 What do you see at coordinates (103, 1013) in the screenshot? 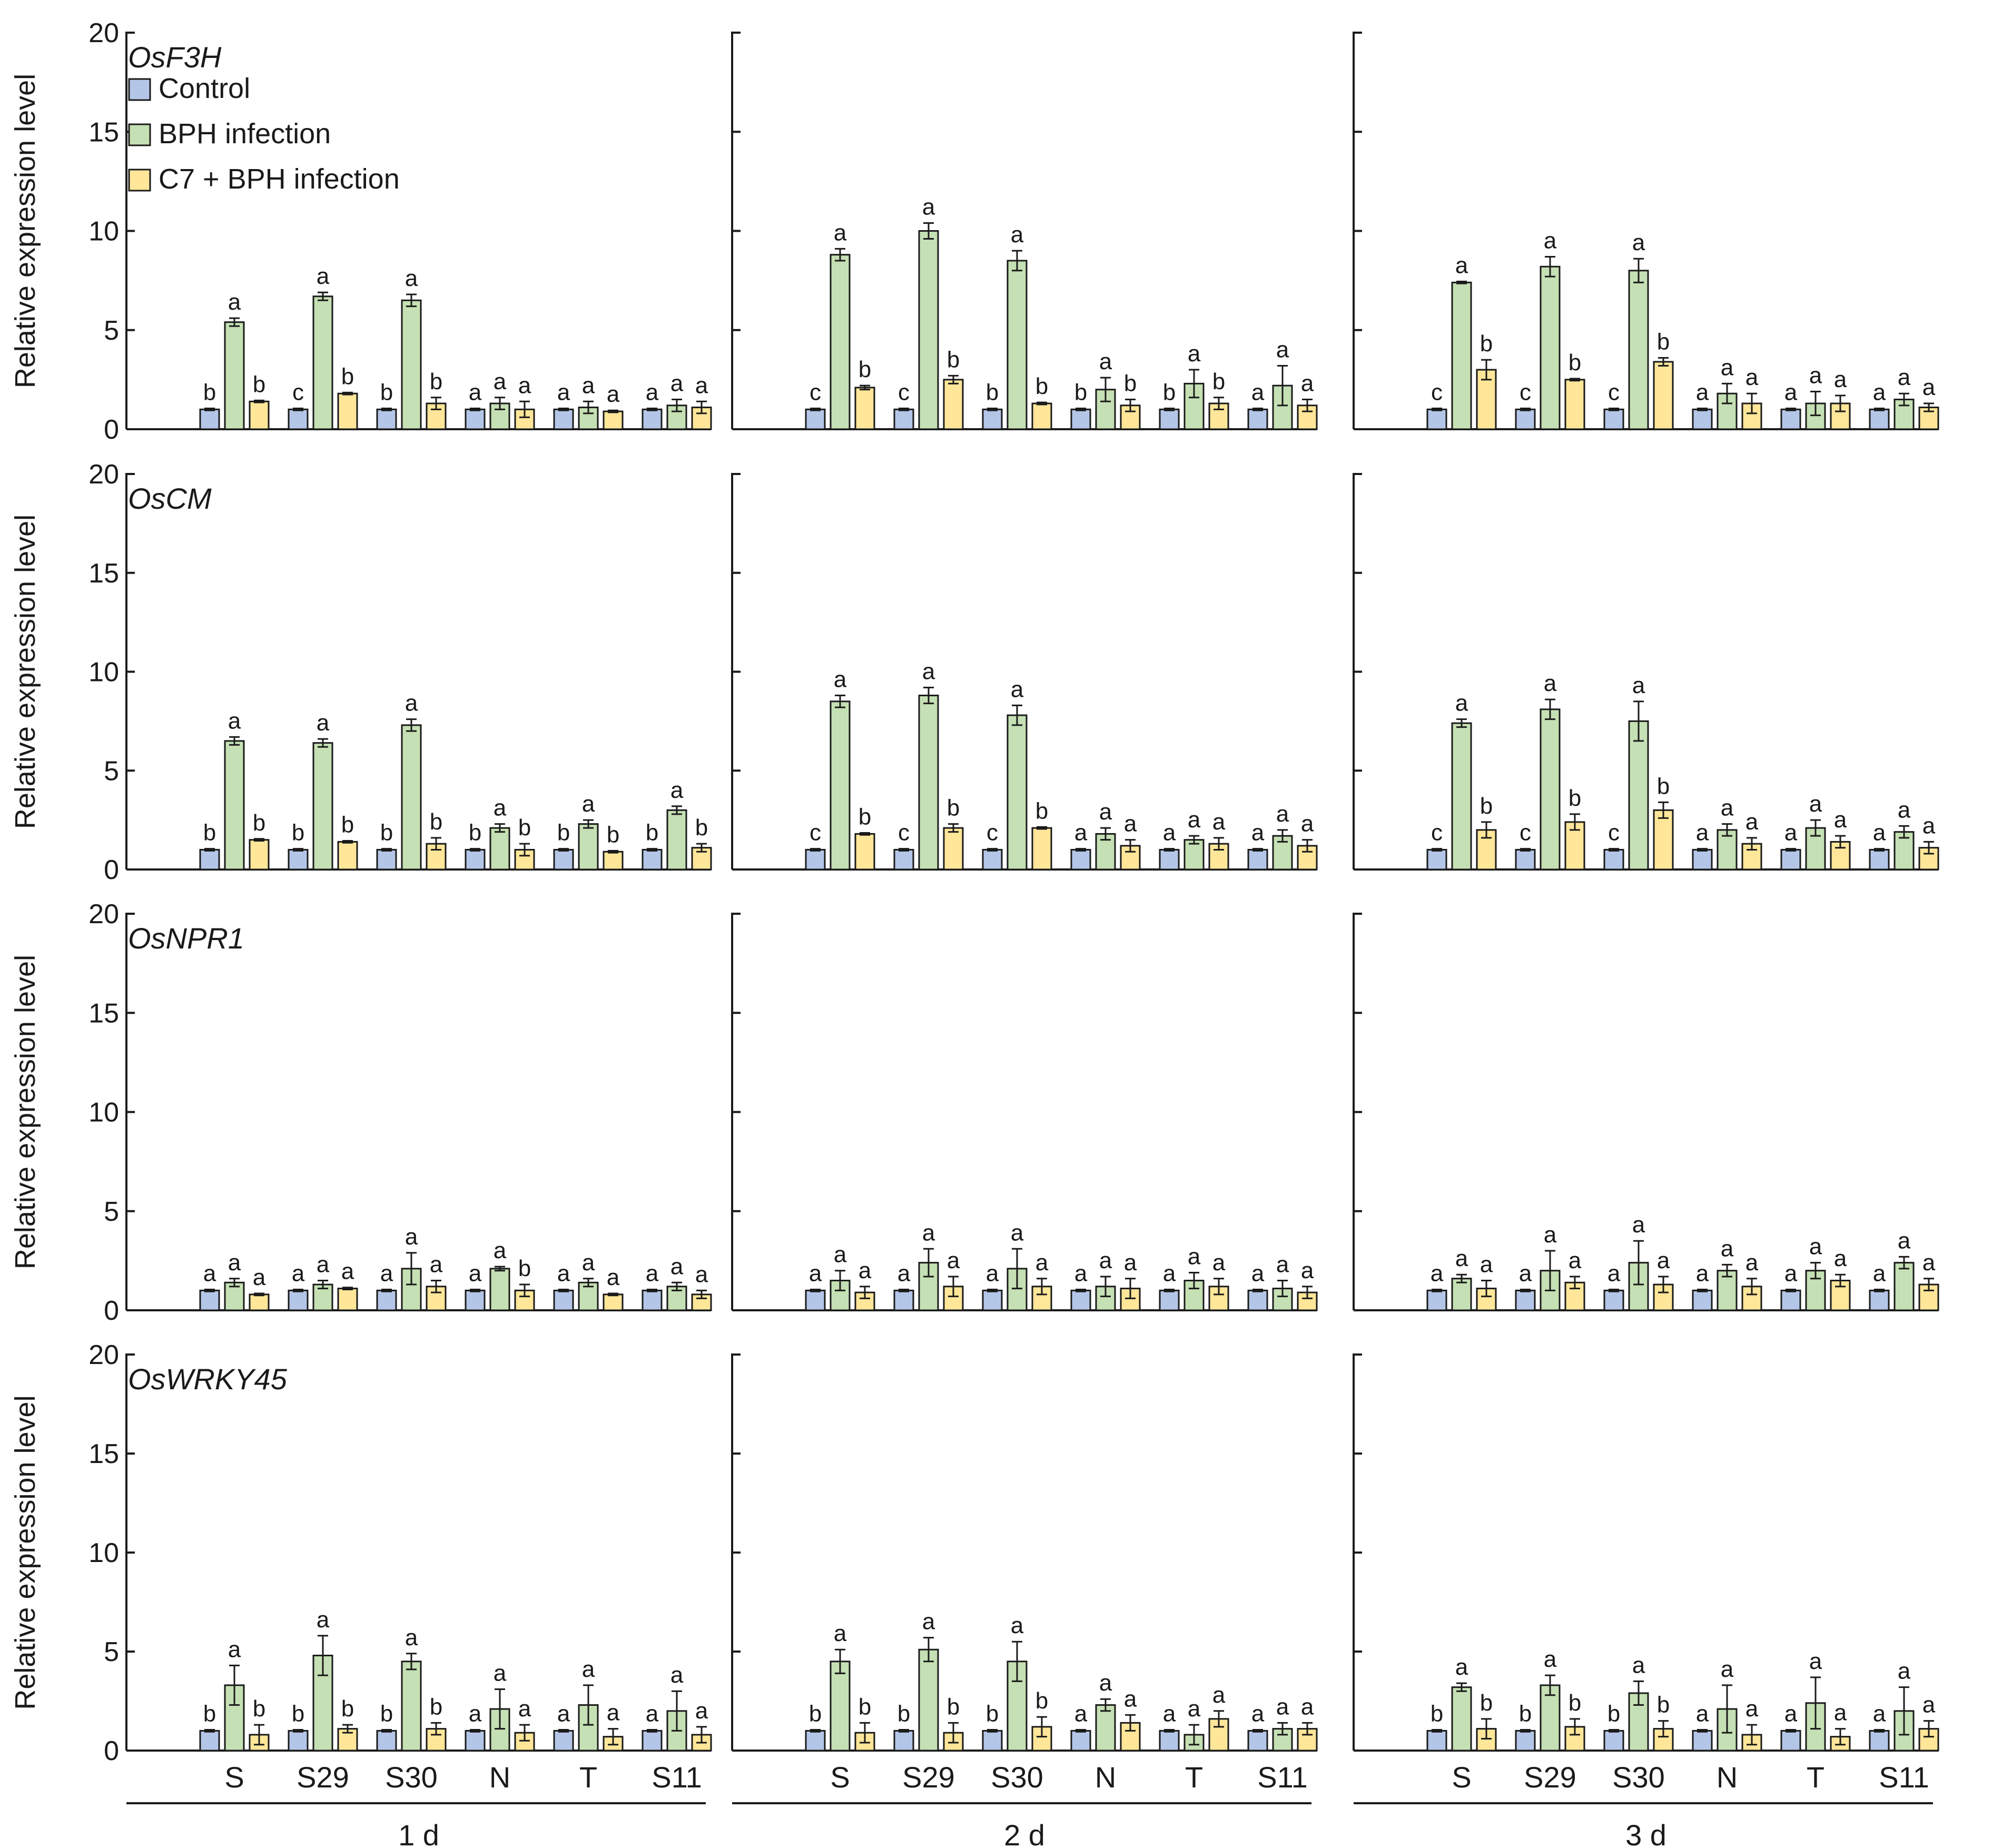
I see `y-tick-label: 15` at bounding box center [103, 1013].